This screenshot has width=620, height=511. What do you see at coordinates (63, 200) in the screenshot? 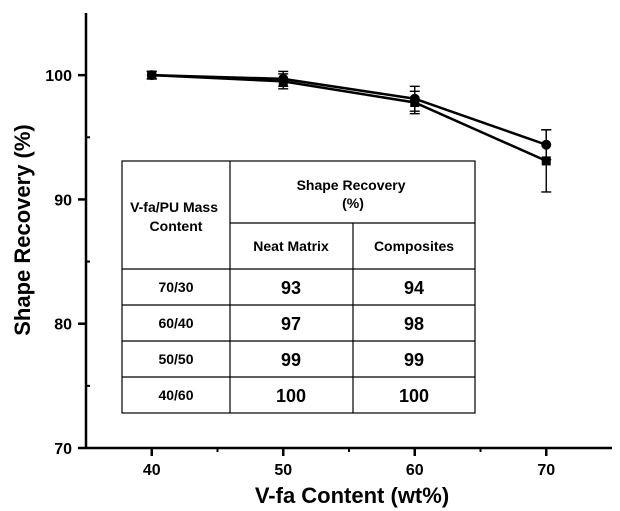
I see `y-tick-label: 90` at bounding box center [63, 200].